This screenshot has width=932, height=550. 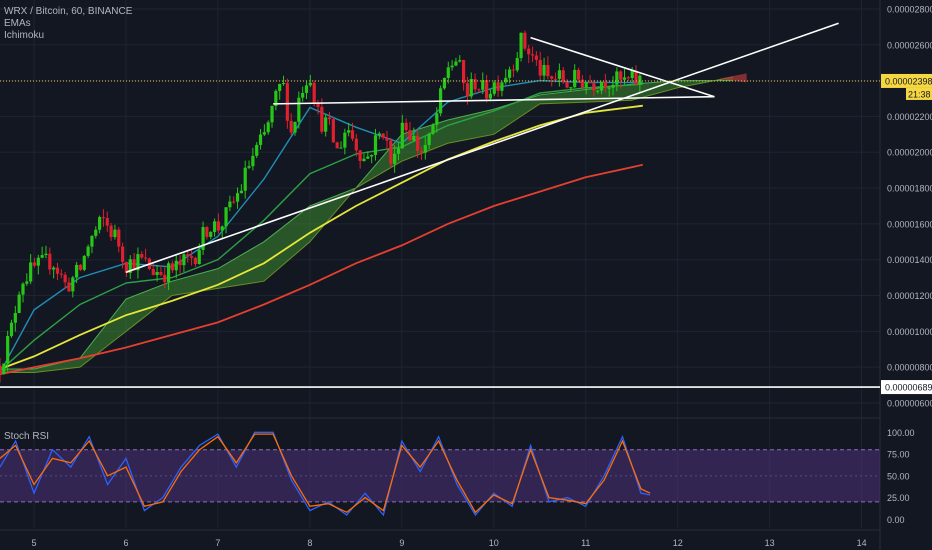 What do you see at coordinates (68, 11) in the screenshot?
I see `symbol-title: WRX / Bitcoin, 60, BINANCE` at bounding box center [68, 11].